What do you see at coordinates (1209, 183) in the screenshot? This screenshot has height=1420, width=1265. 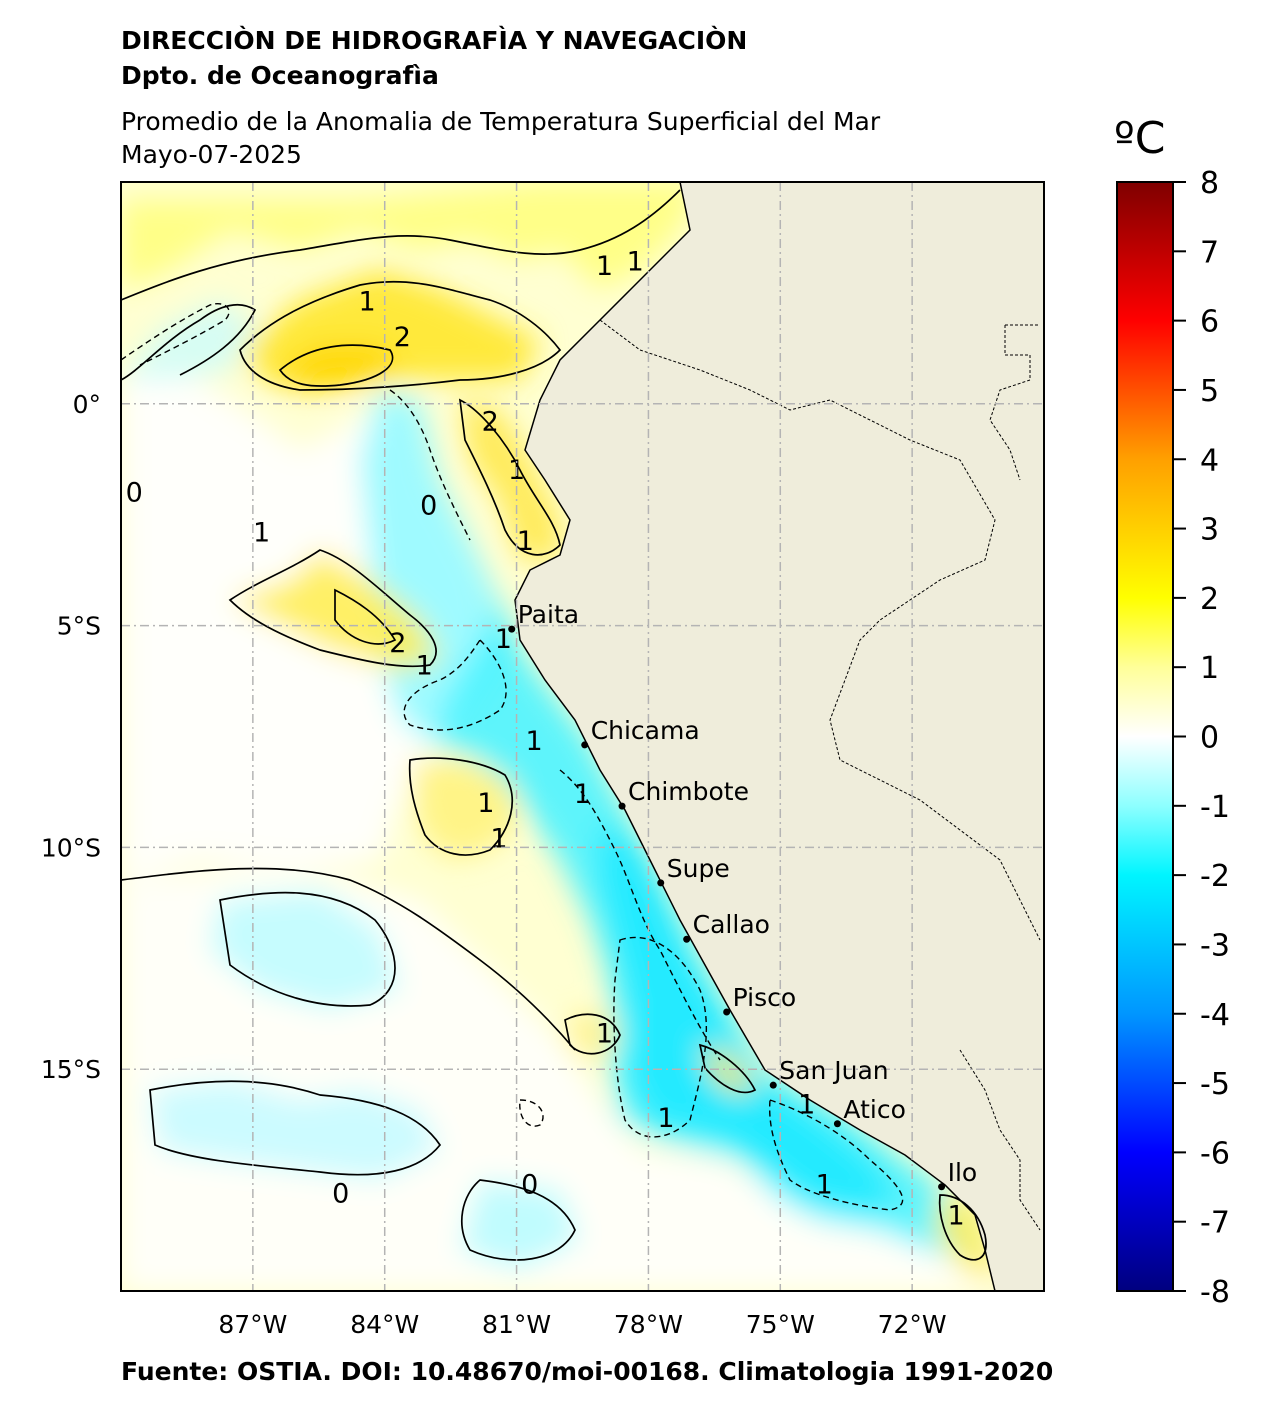 I see `colorbar-tick-label: 8` at bounding box center [1209, 183].